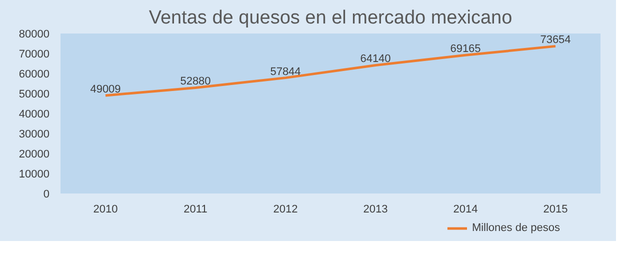 The height and width of the screenshot is (277, 628). What do you see at coordinates (375, 59) in the screenshot?
I see `data-label: 64140` at bounding box center [375, 59].